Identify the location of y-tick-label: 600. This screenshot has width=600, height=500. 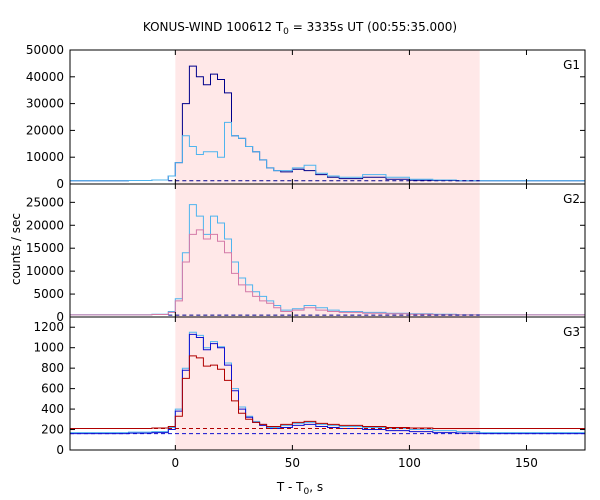
(52, 389).